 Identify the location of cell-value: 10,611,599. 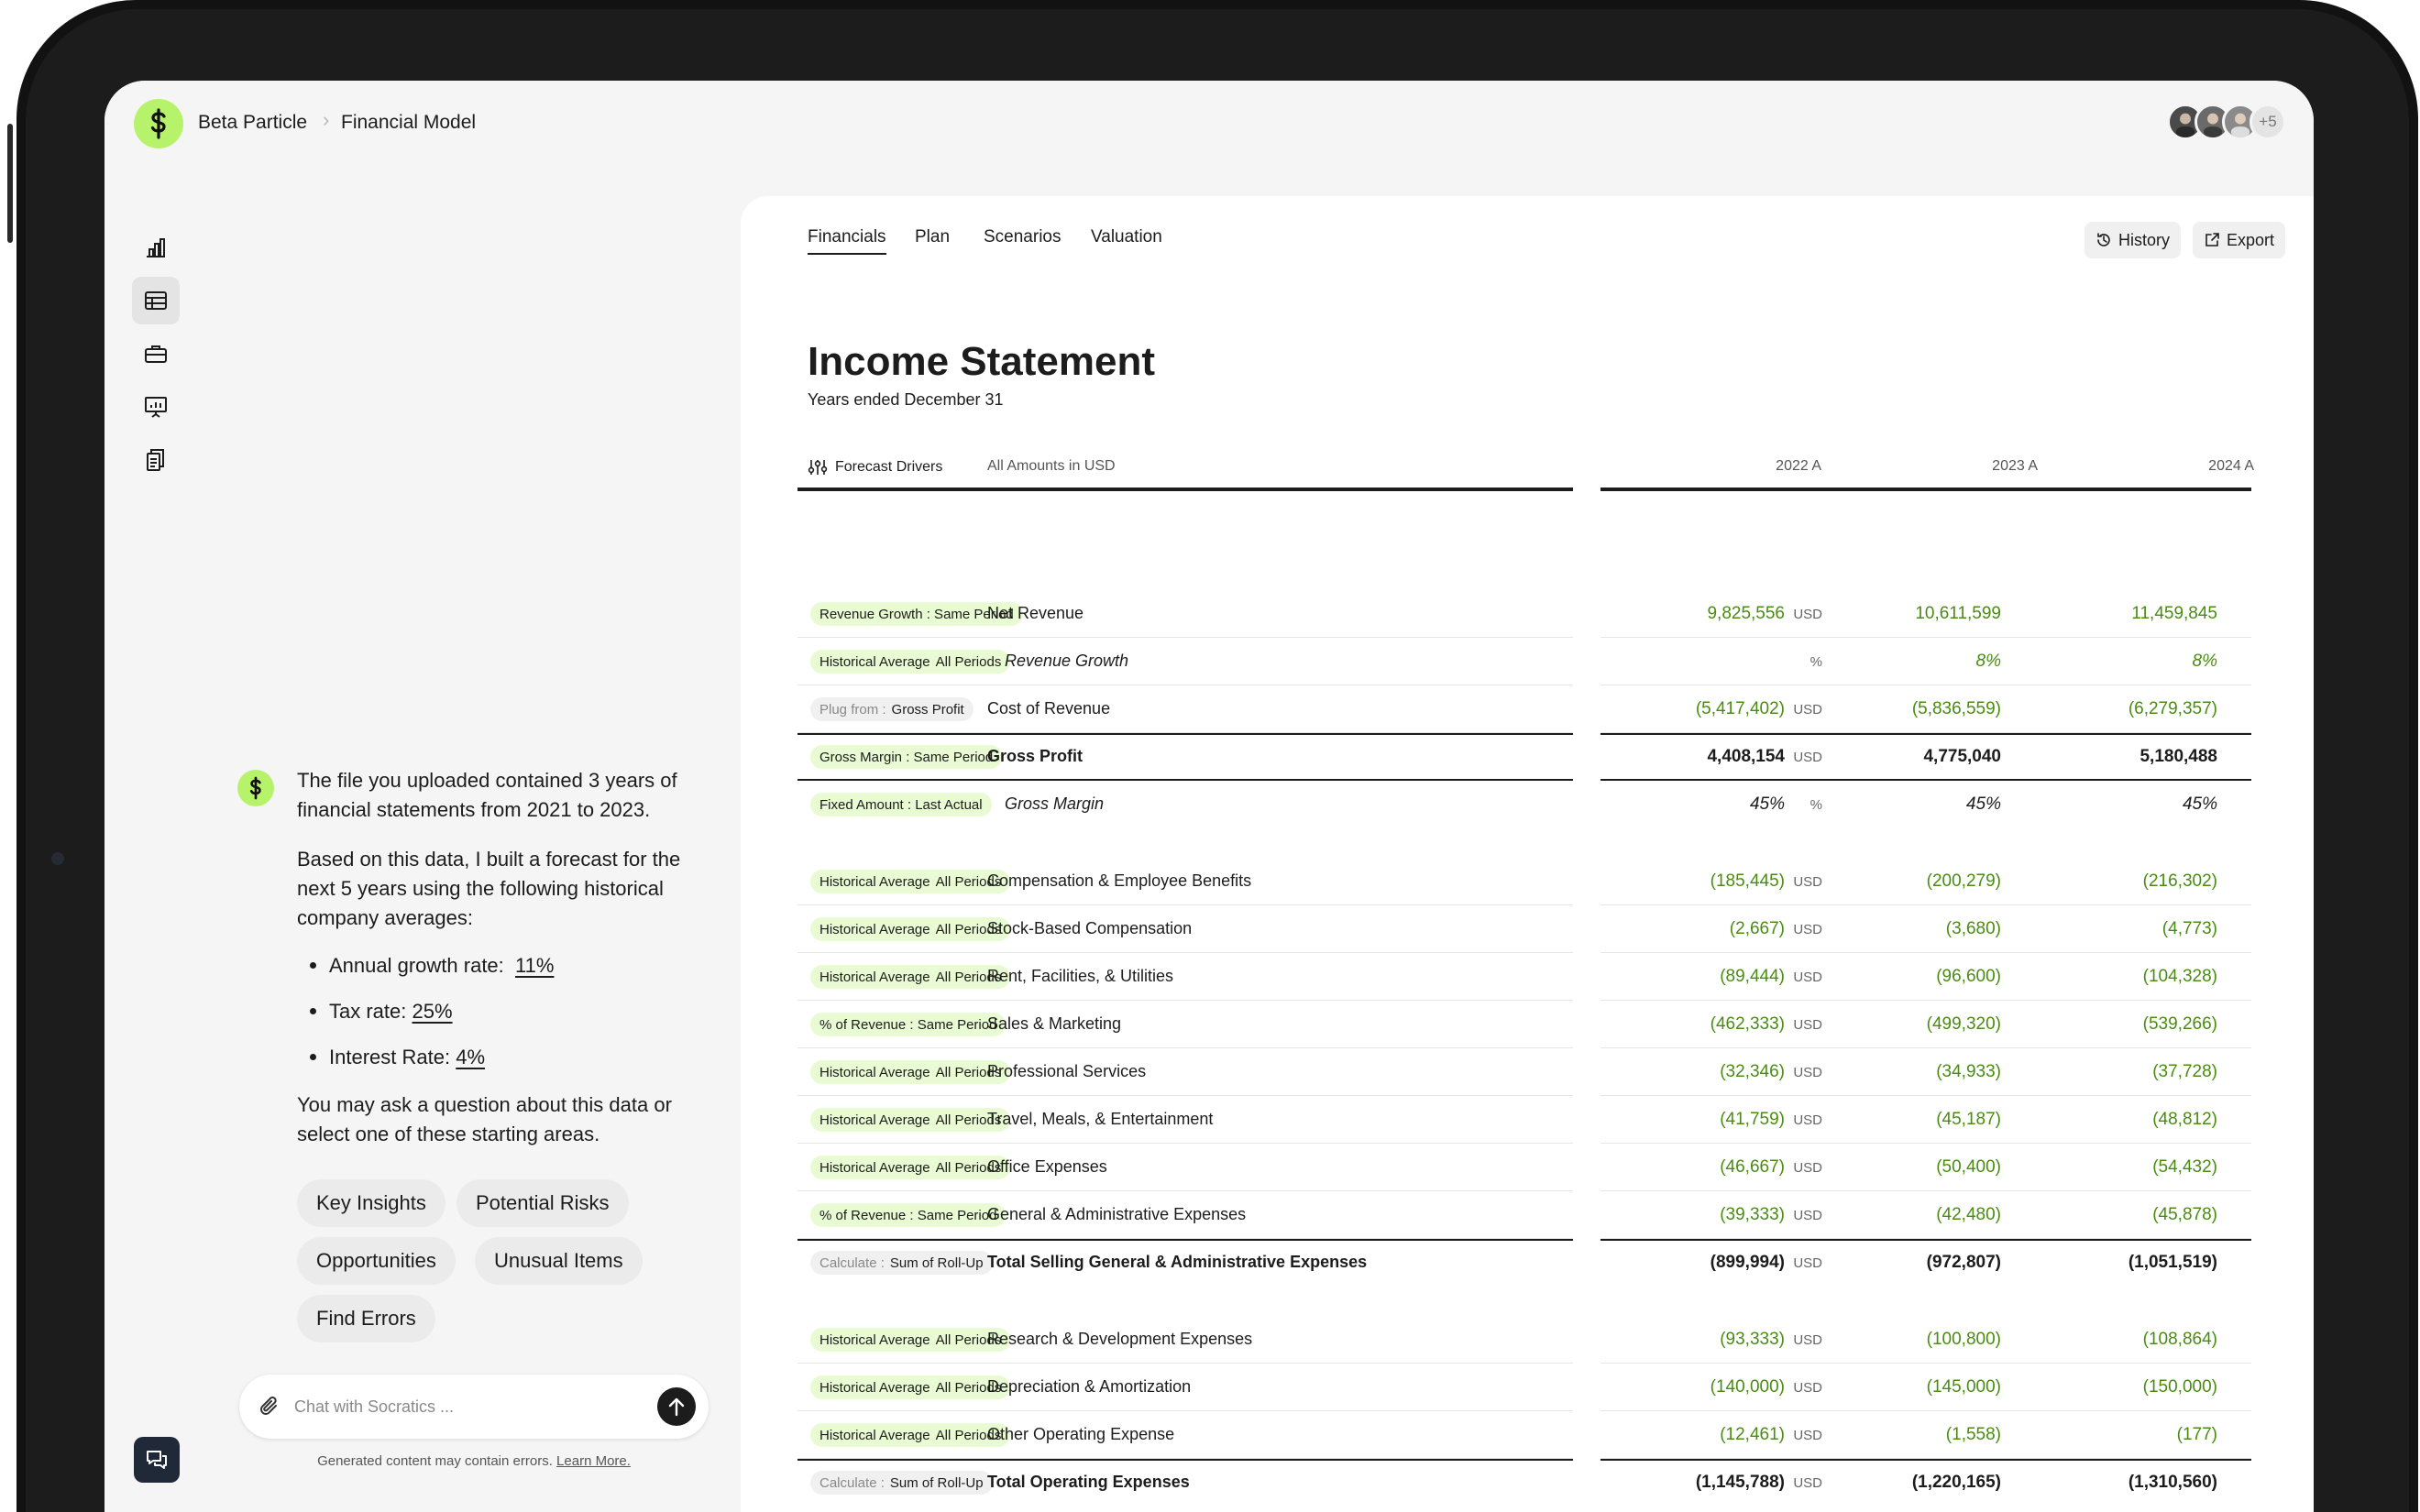
(1958, 613).